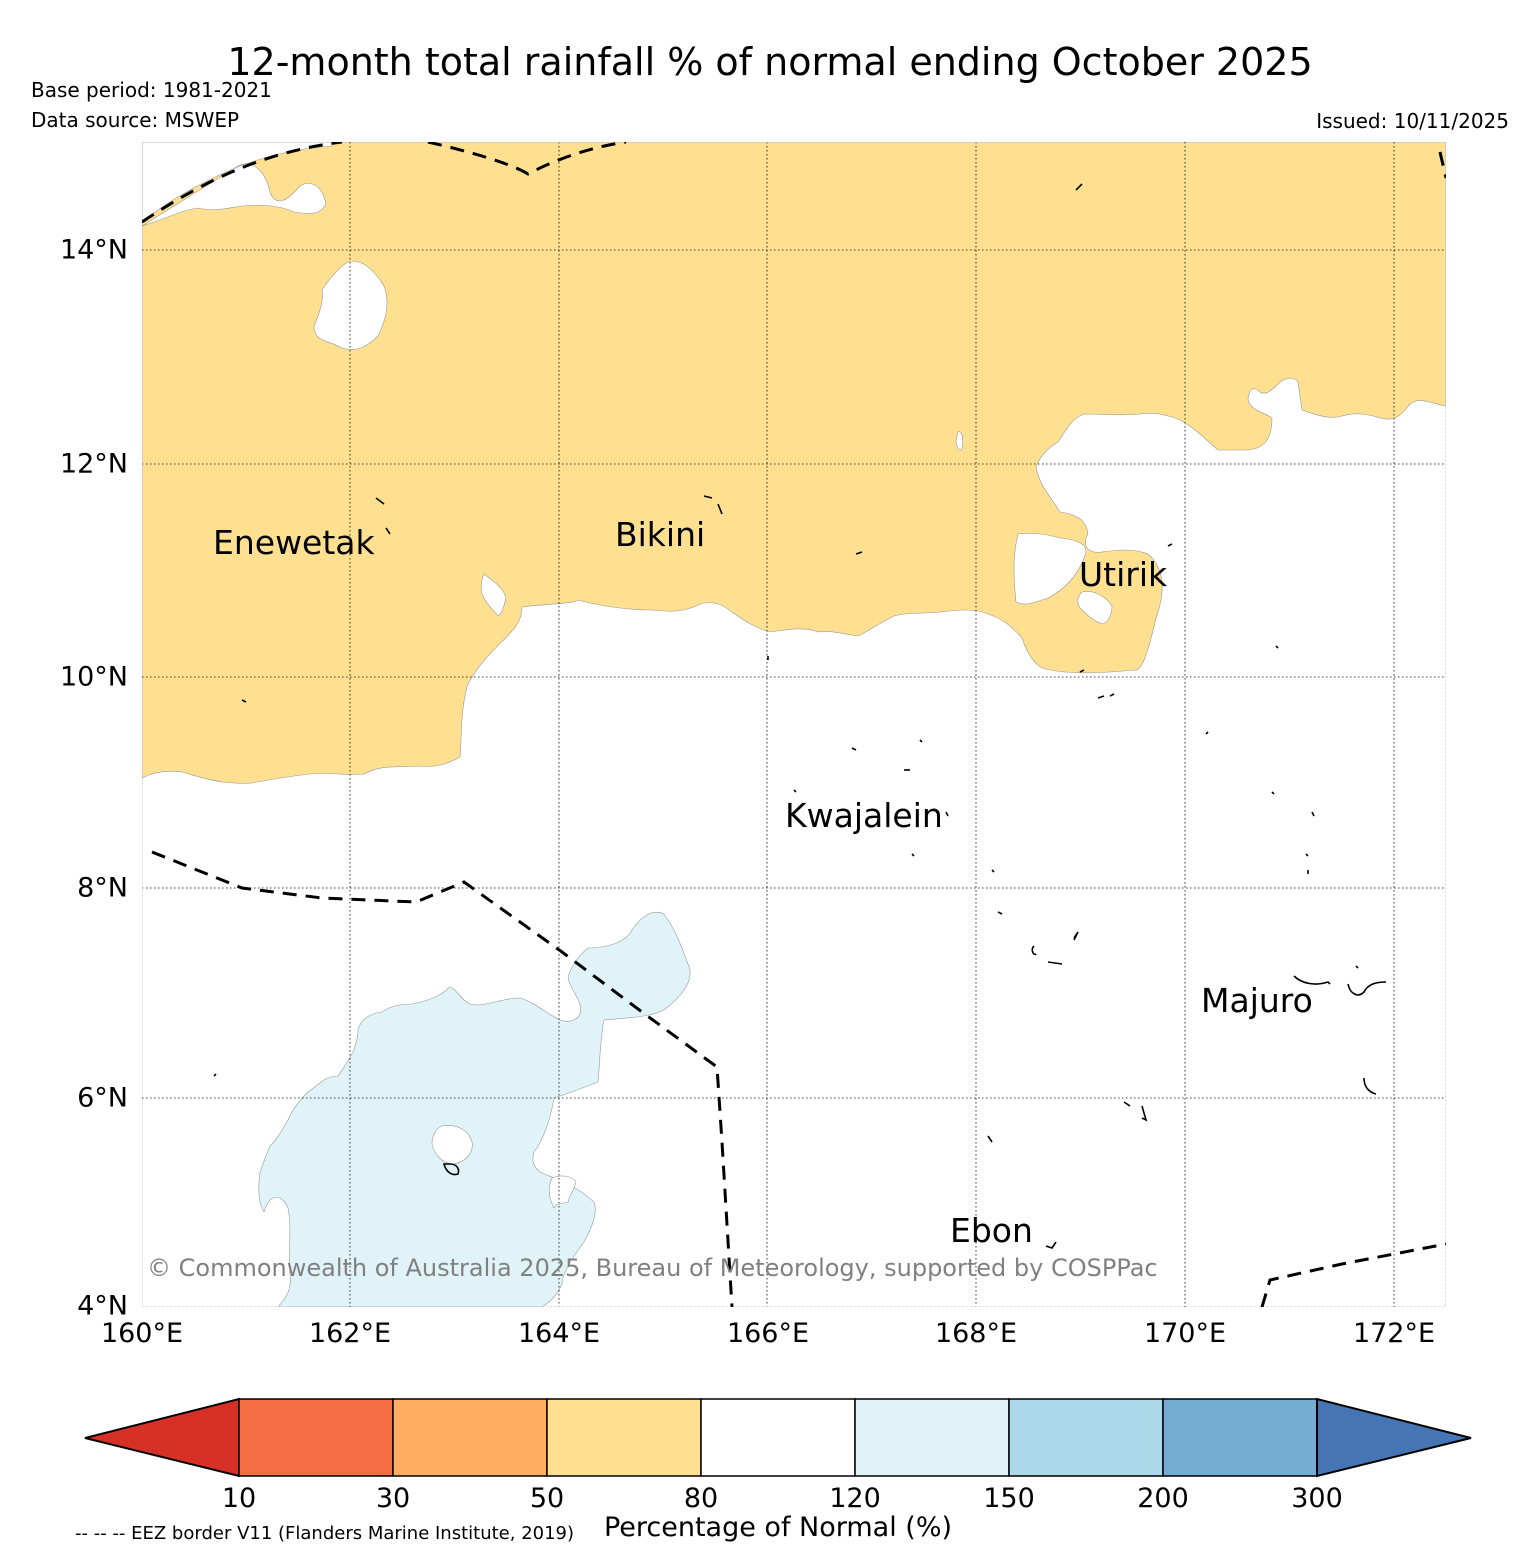 The image size is (1540, 1563). What do you see at coordinates (855, 1498) in the screenshot?
I see `colorbar-tick-120: 120` at bounding box center [855, 1498].